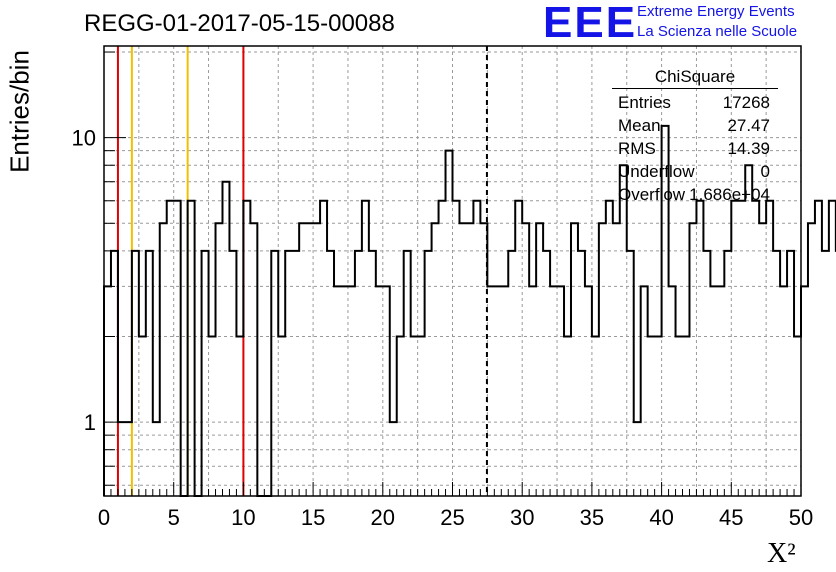 The image size is (836, 572). Describe the element at coordinates (637, 148) in the screenshot. I see `stats-key: RMS` at that location.